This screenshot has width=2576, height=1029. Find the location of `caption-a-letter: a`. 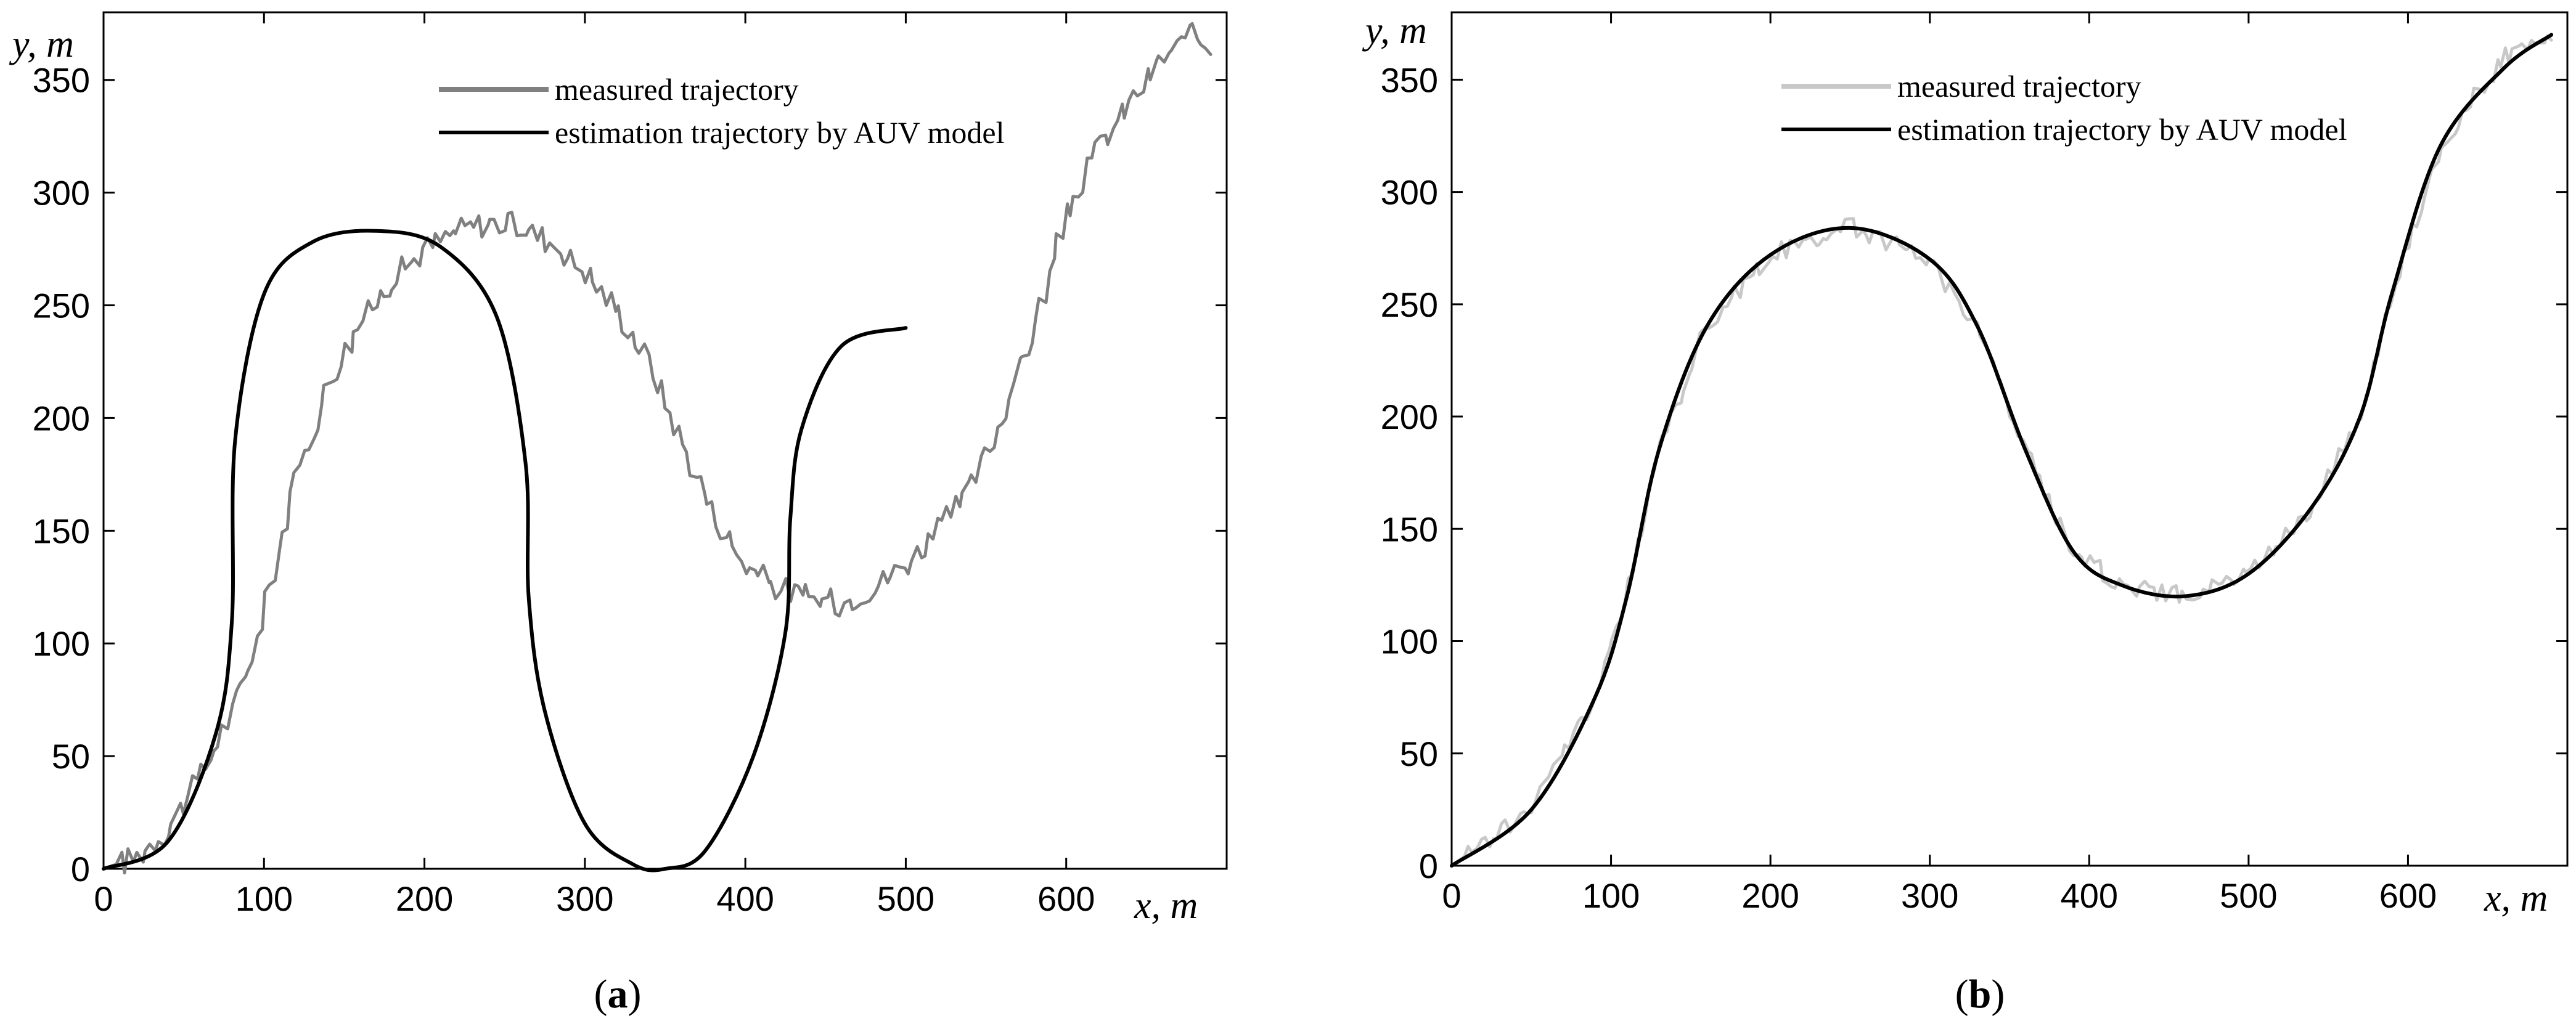

caption-a-letter: a is located at coordinates (618, 994).